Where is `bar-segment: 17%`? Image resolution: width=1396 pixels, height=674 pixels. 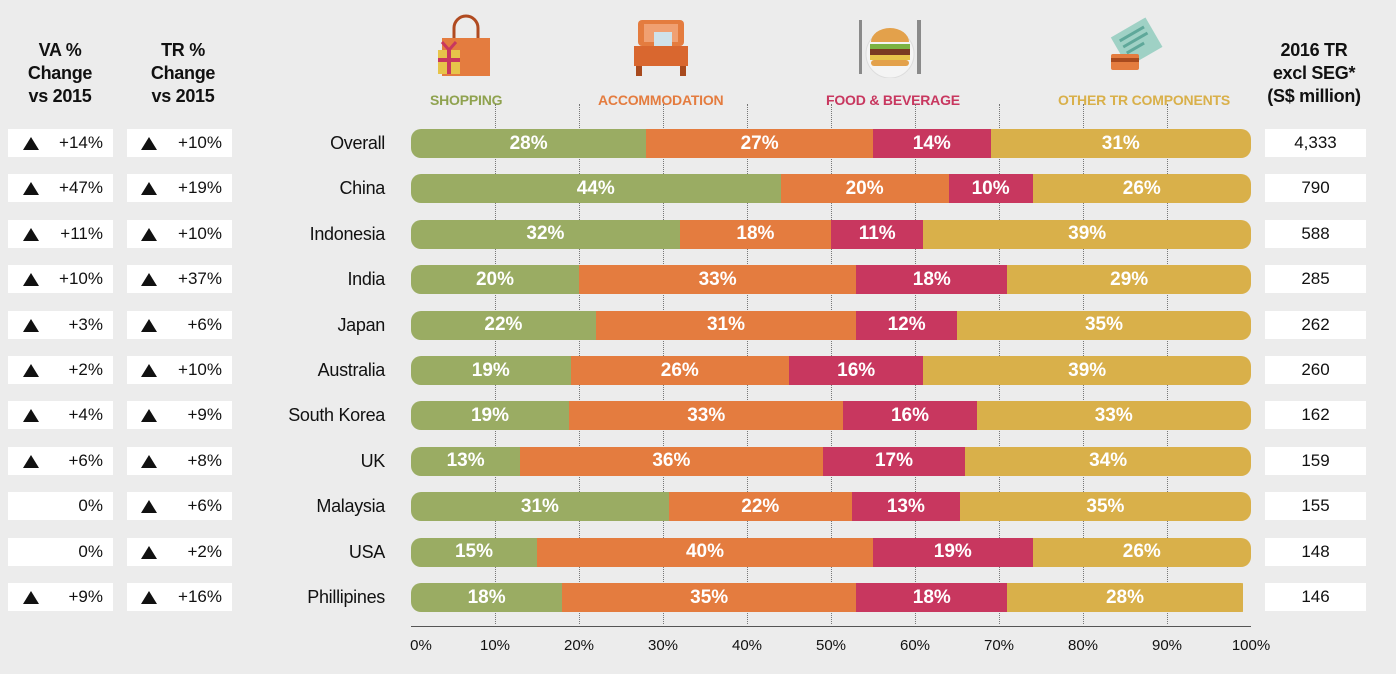 bar-segment: 17% is located at coordinates (894, 461).